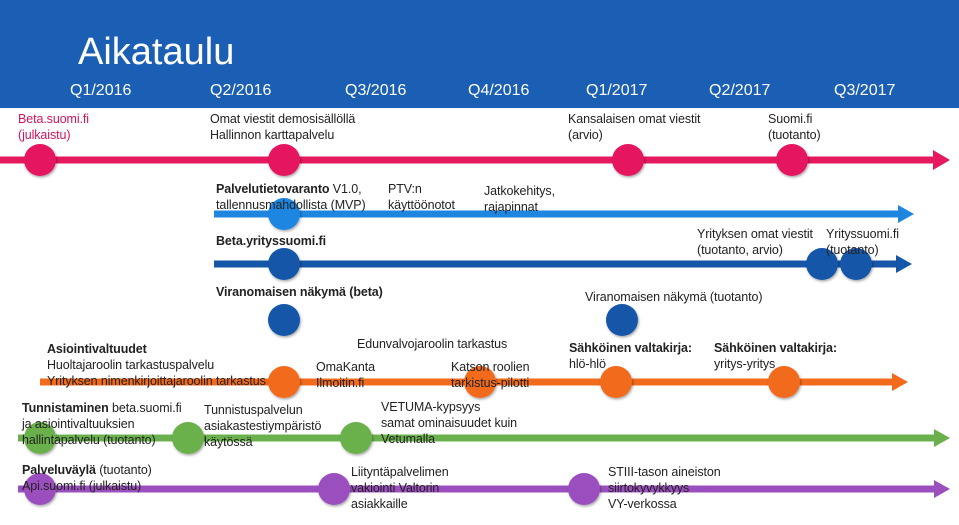  I want to click on quarter-label: Q2/2016, so click(241, 90).